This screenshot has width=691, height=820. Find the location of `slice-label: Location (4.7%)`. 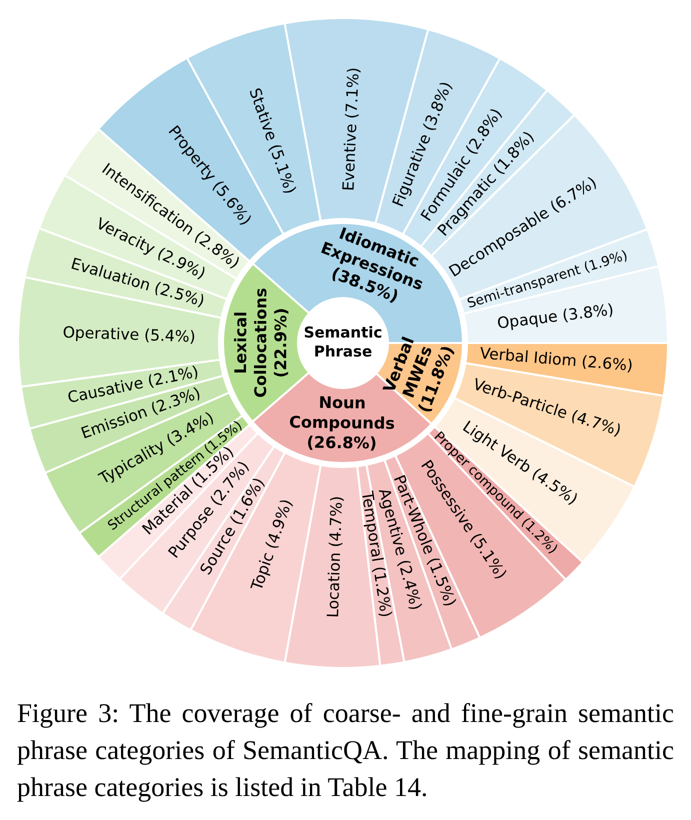

slice-label: Location (4.7%) is located at coordinates (335, 557).